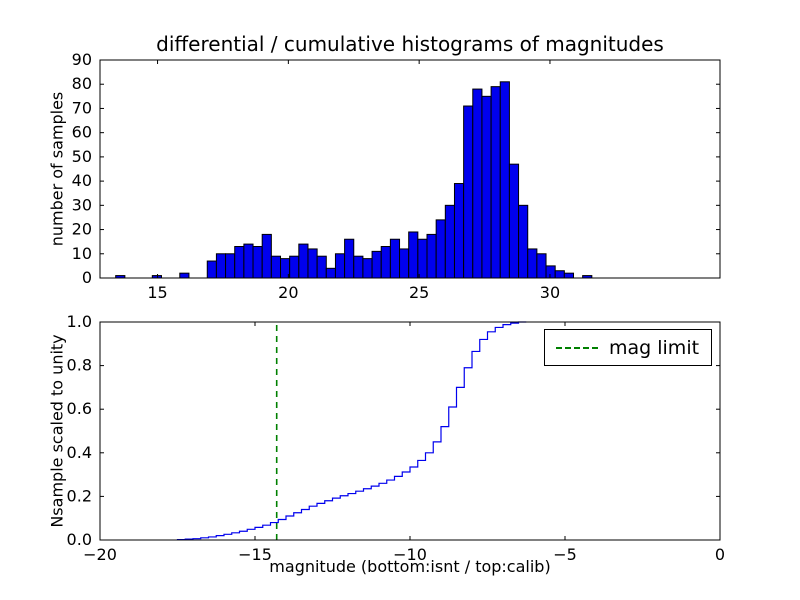 The height and width of the screenshot is (600, 800). I want to click on y-tick-label: 0, so click(87, 277).